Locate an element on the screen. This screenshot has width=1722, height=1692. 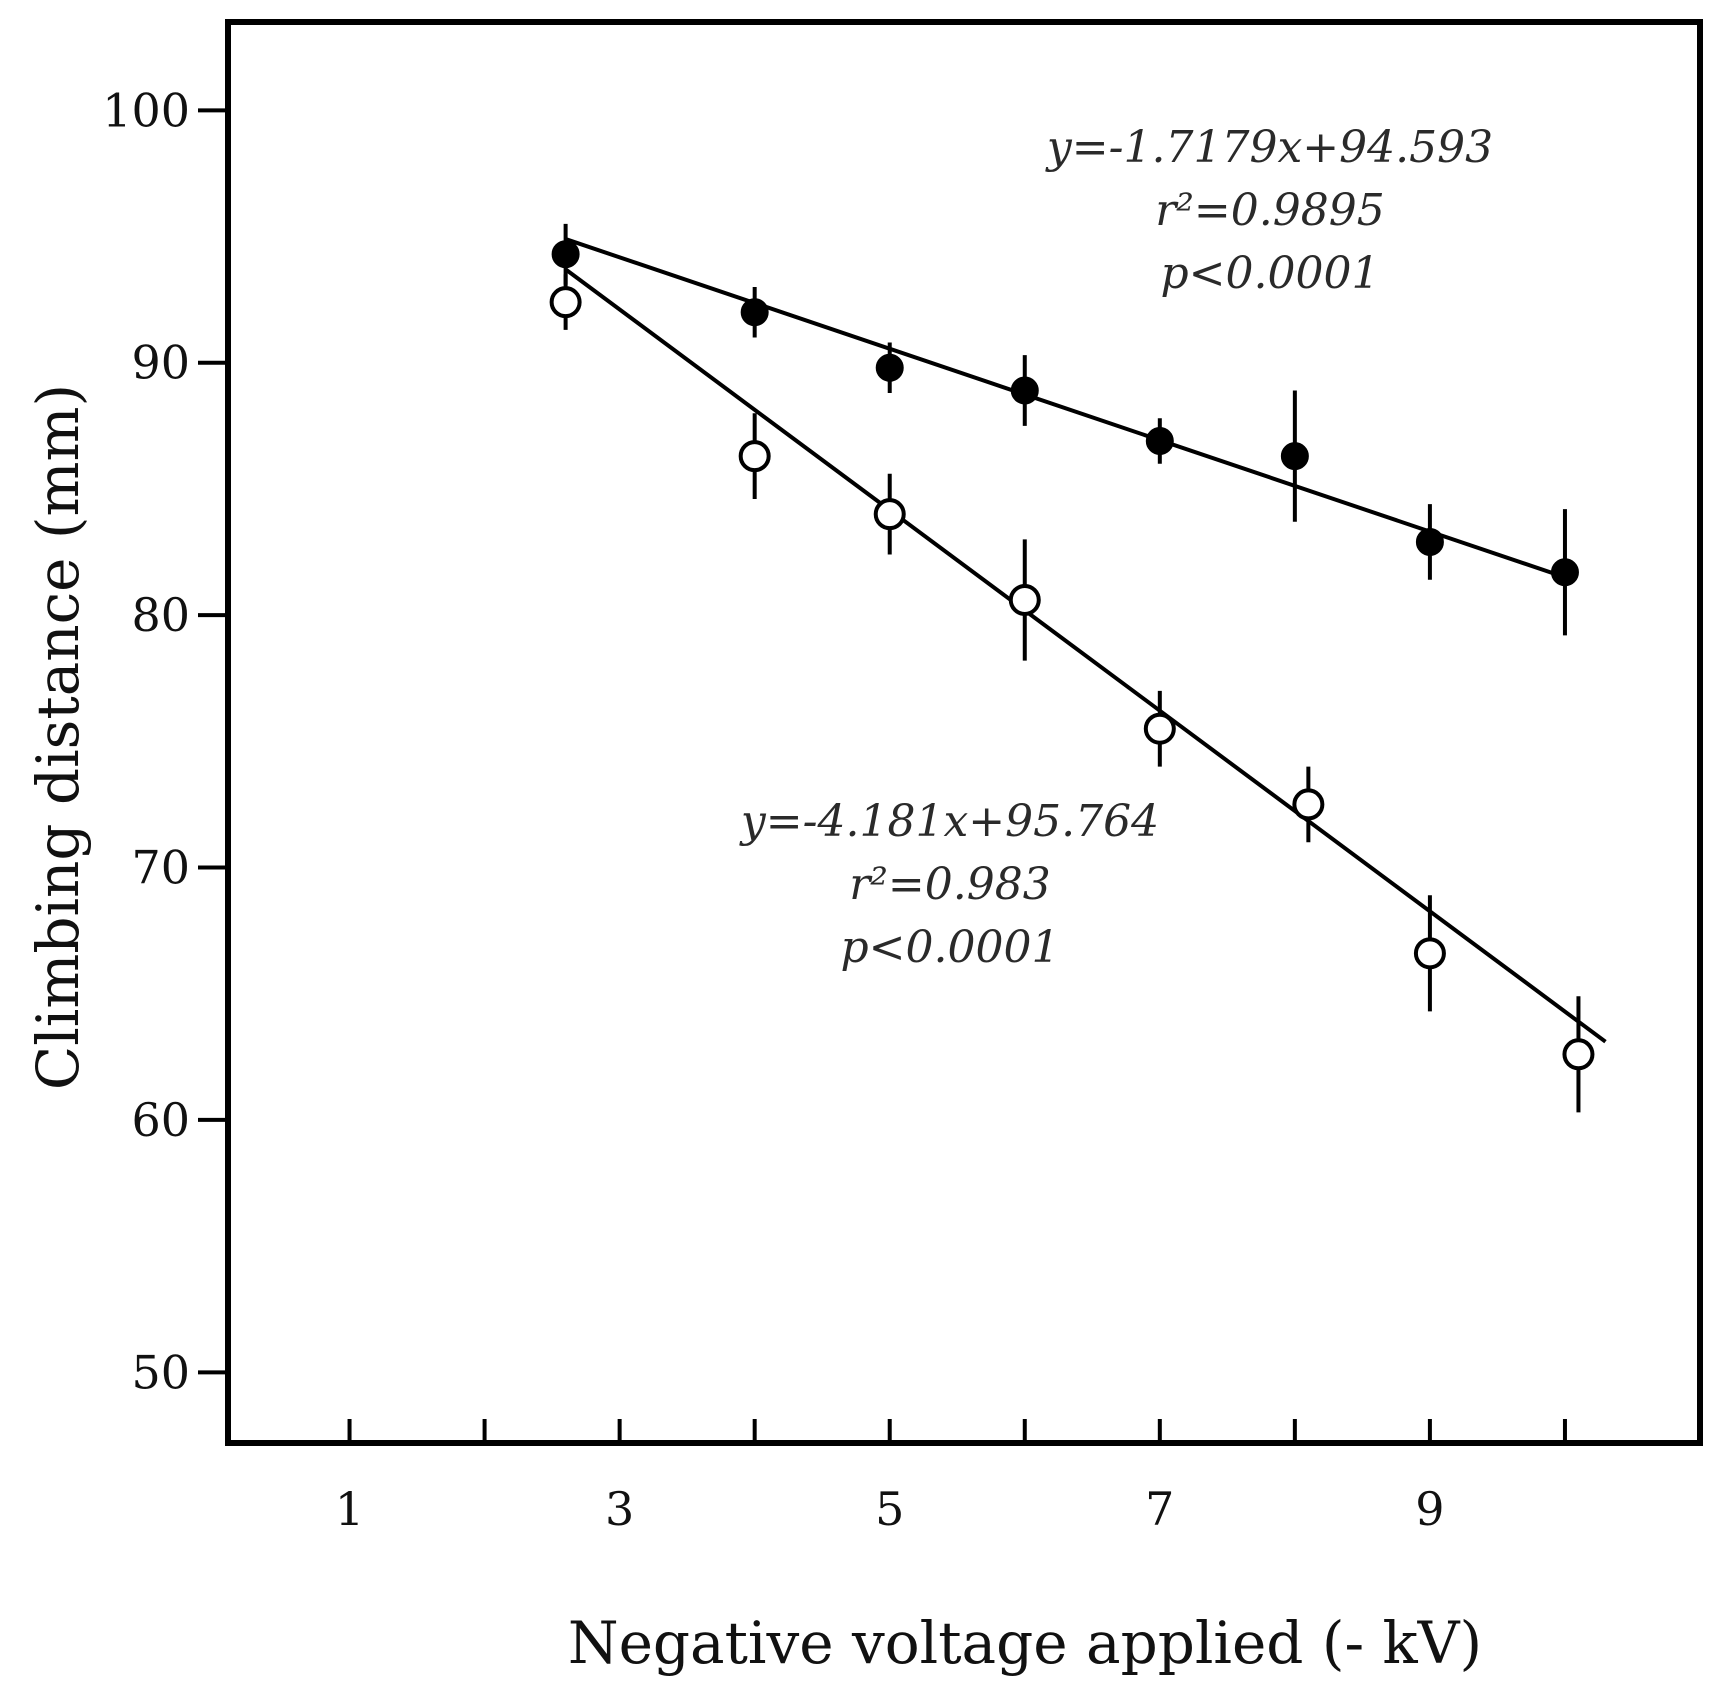
x-tick-label: 9 is located at coordinates (1429, 1509).